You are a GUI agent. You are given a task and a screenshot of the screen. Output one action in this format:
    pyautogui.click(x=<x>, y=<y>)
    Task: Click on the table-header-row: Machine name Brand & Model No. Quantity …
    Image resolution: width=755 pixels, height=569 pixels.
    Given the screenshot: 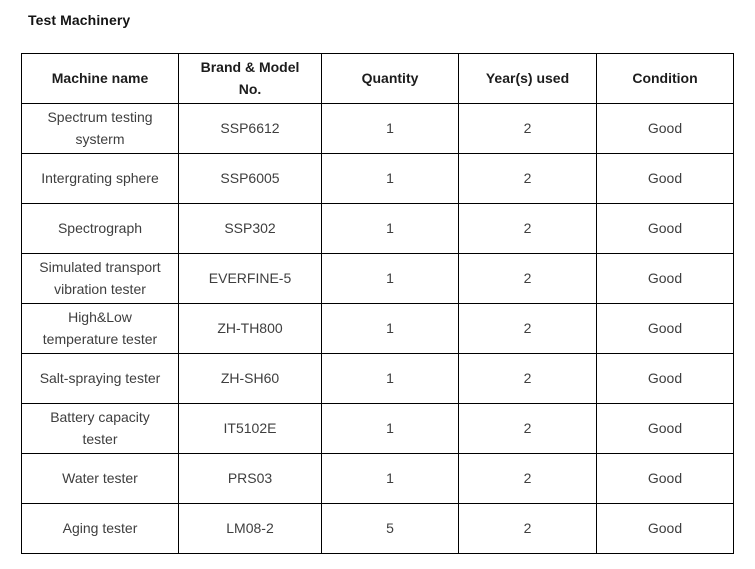 What is the action you would take?
    pyautogui.click(x=377, y=78)
    